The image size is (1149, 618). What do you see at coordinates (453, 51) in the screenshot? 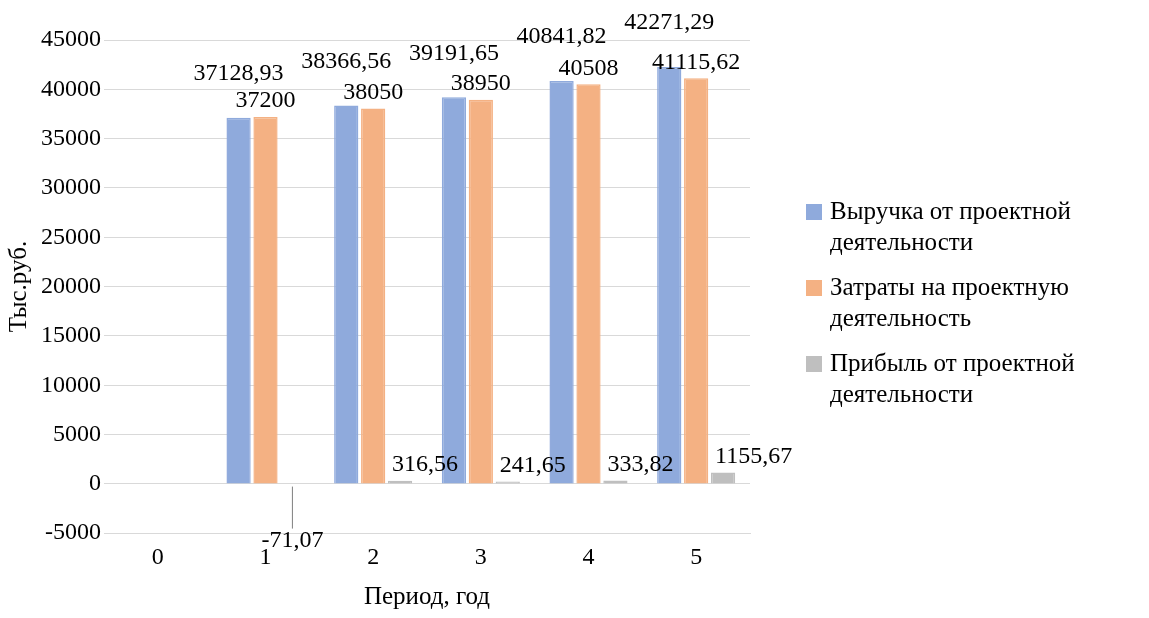
I see `data-label: 39191,65` at bounding box center [453, 51].